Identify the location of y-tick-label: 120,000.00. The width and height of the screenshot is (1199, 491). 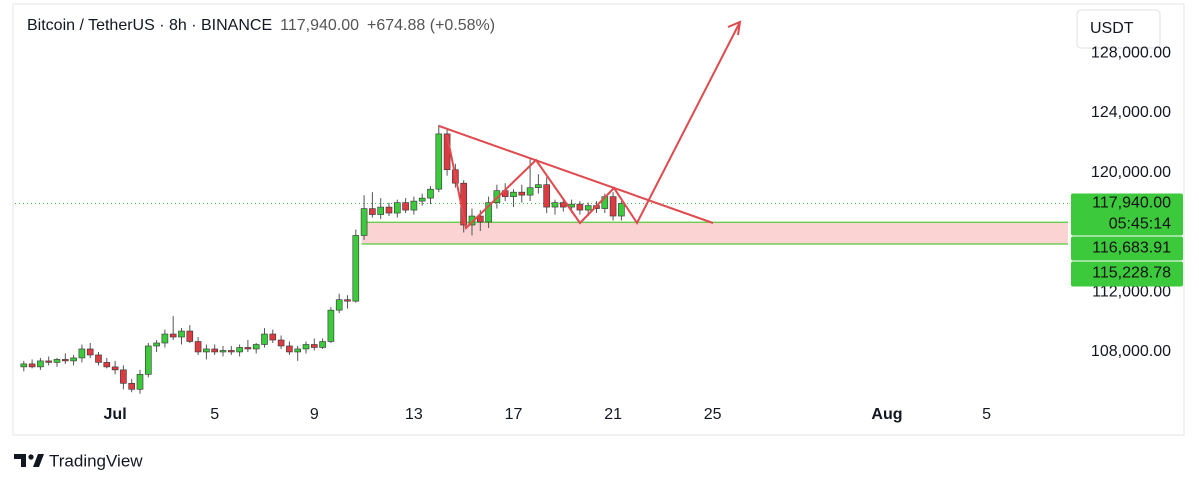
(1131, 172).